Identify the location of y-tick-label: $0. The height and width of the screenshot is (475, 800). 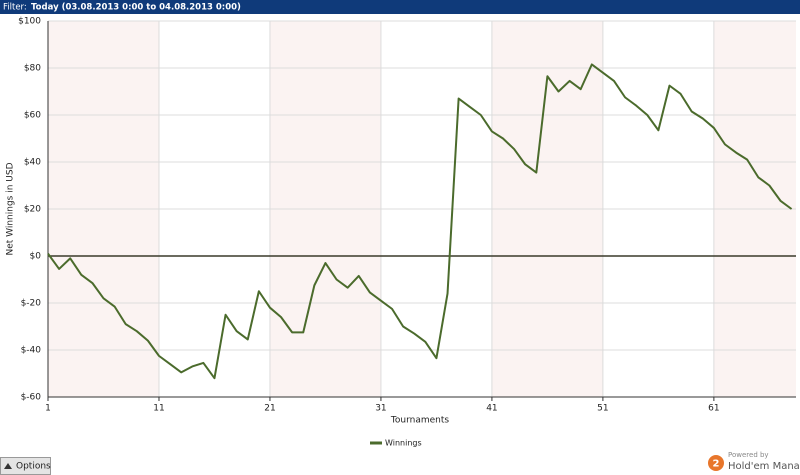
(36, 257).